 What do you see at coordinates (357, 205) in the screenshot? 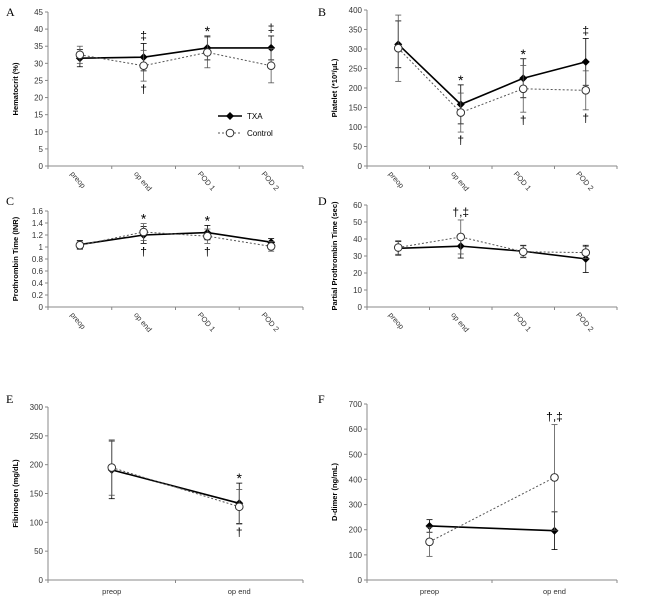
I see `y-tick-label: 60` at bounding box center [357, 205].